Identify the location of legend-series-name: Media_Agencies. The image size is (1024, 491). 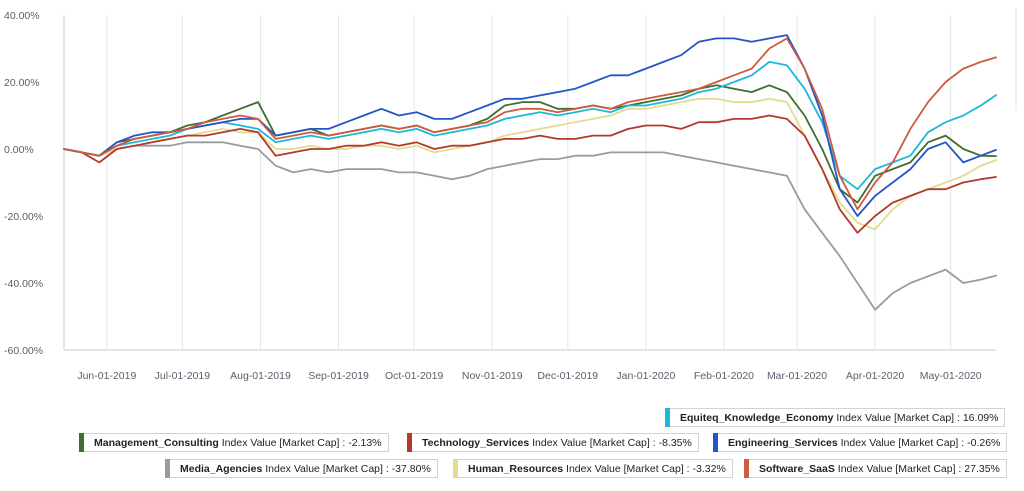
(221, 469).